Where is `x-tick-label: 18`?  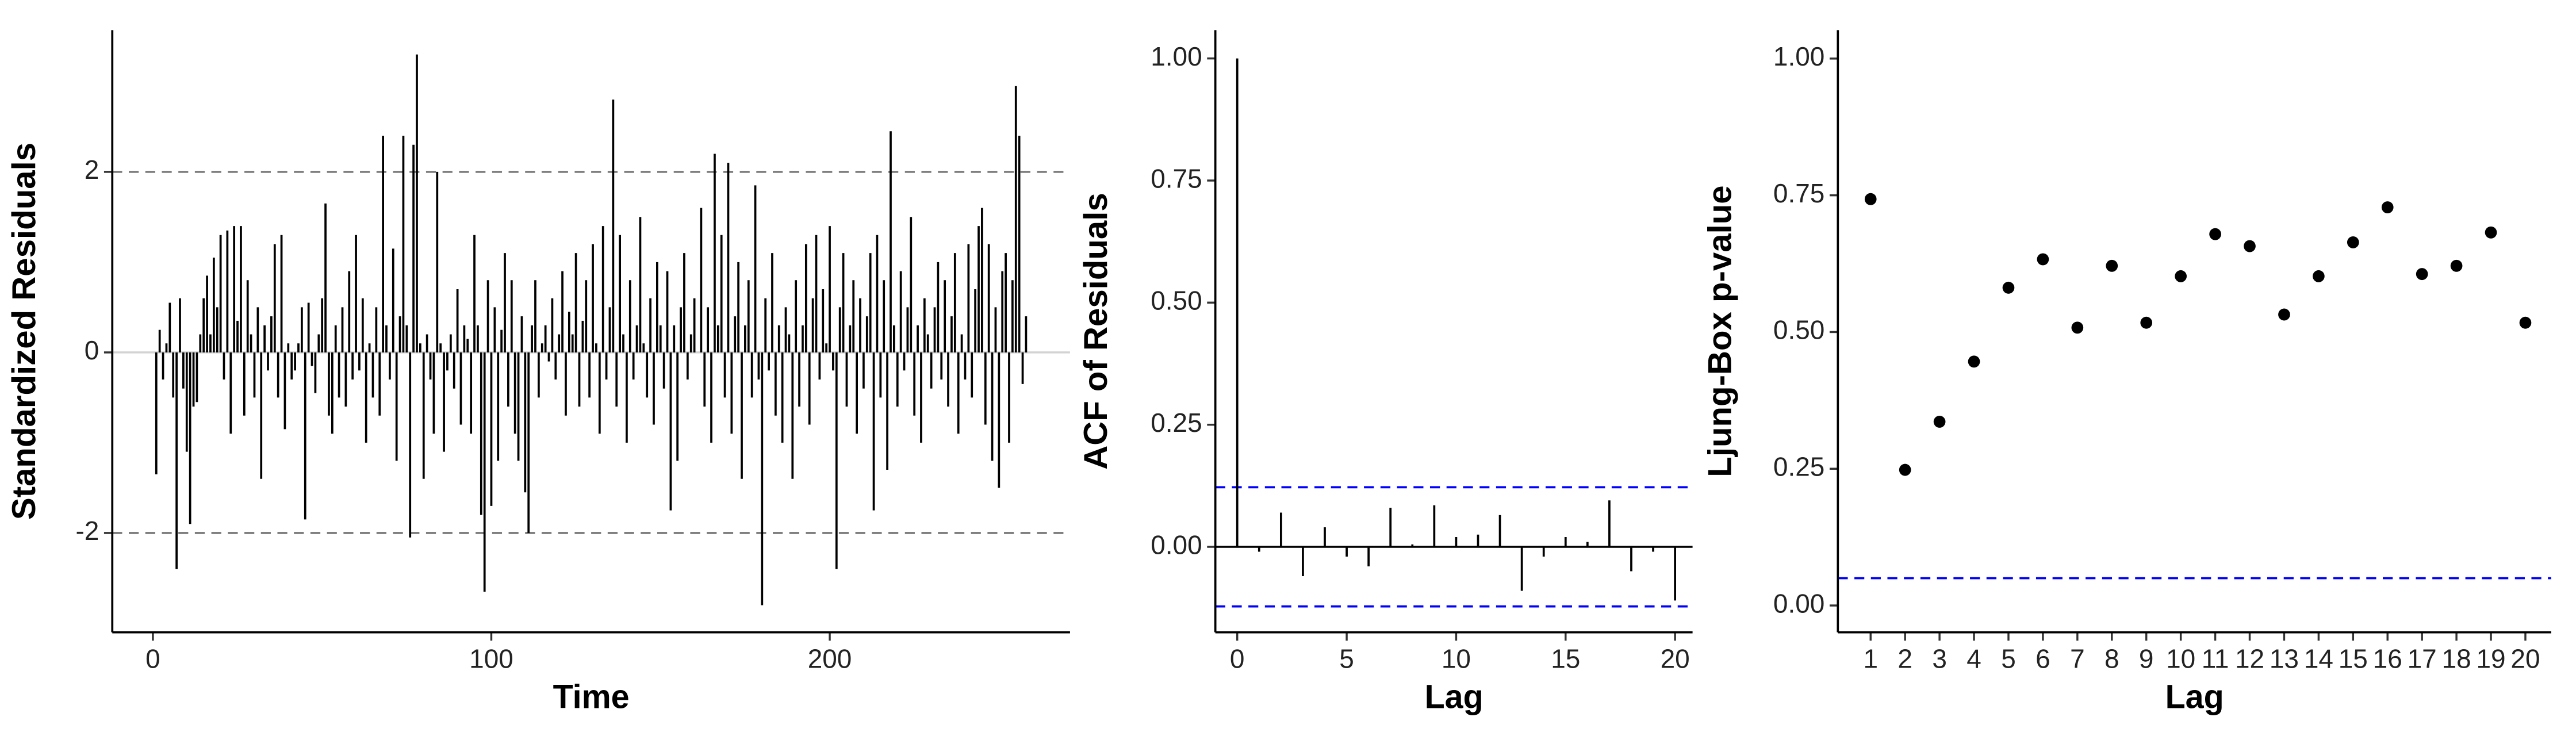 x-tick-label: 18 is located at coordinates (2456, 658).